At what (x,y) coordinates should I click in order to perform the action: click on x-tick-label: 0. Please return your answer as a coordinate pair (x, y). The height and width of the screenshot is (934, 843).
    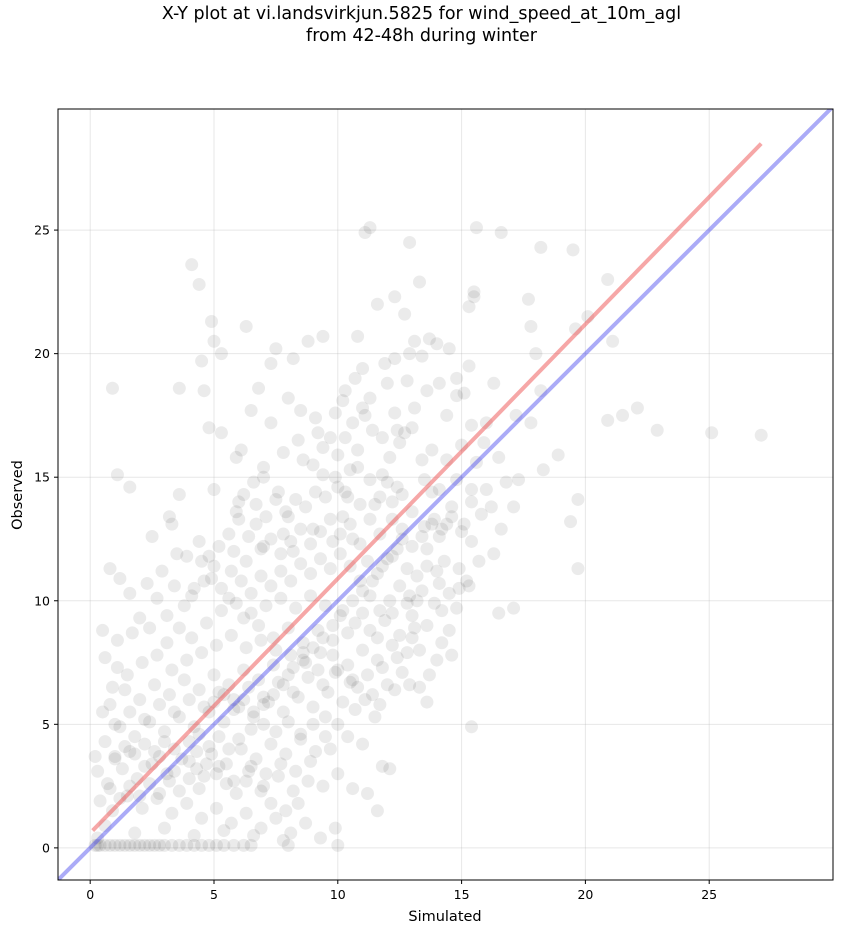
    Looking at the image, I should click on (90, 894).